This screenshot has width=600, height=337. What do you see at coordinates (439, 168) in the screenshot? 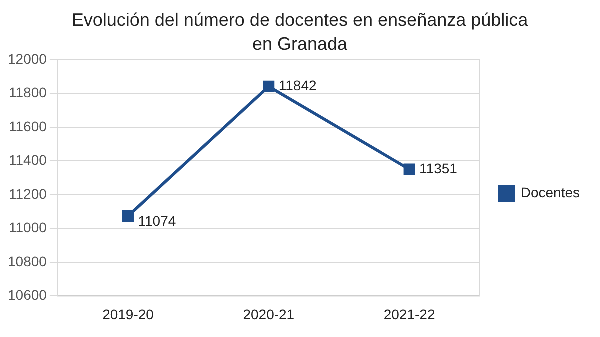
I see `data-label: 11351` at bounding box center [439, 168].